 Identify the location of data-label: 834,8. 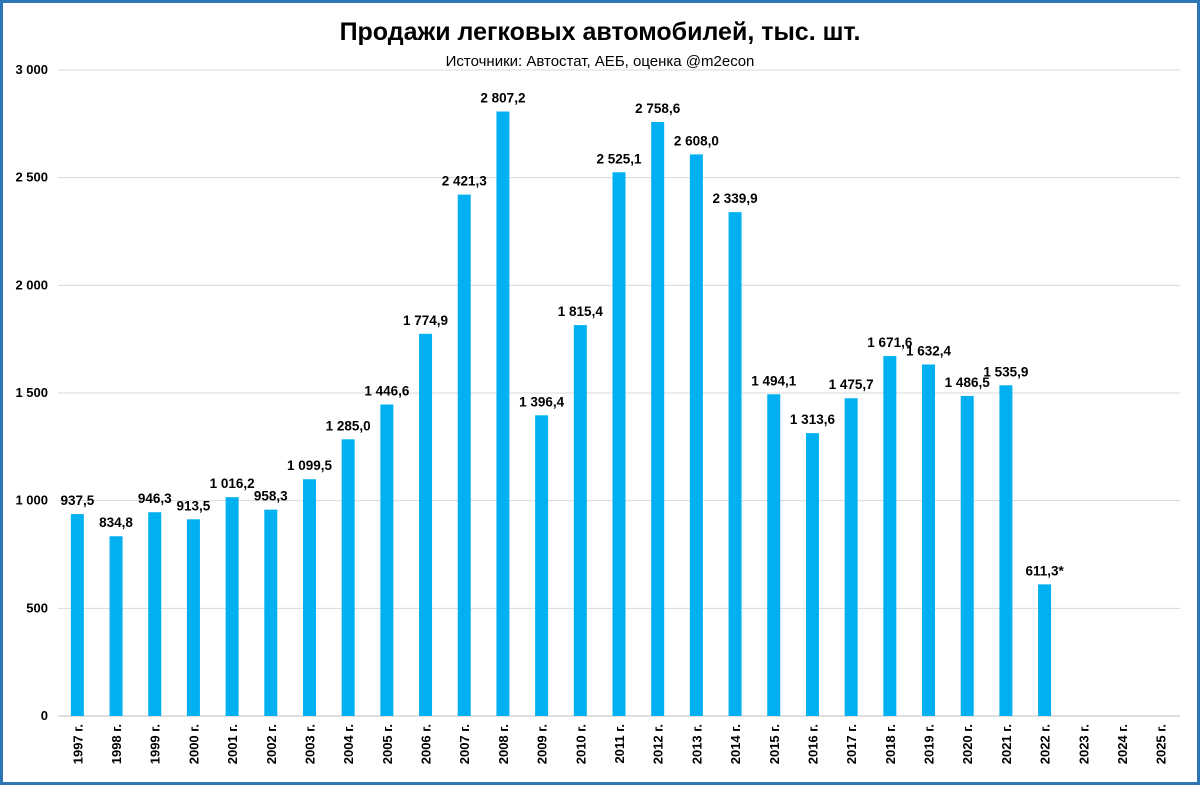
(116, 522).